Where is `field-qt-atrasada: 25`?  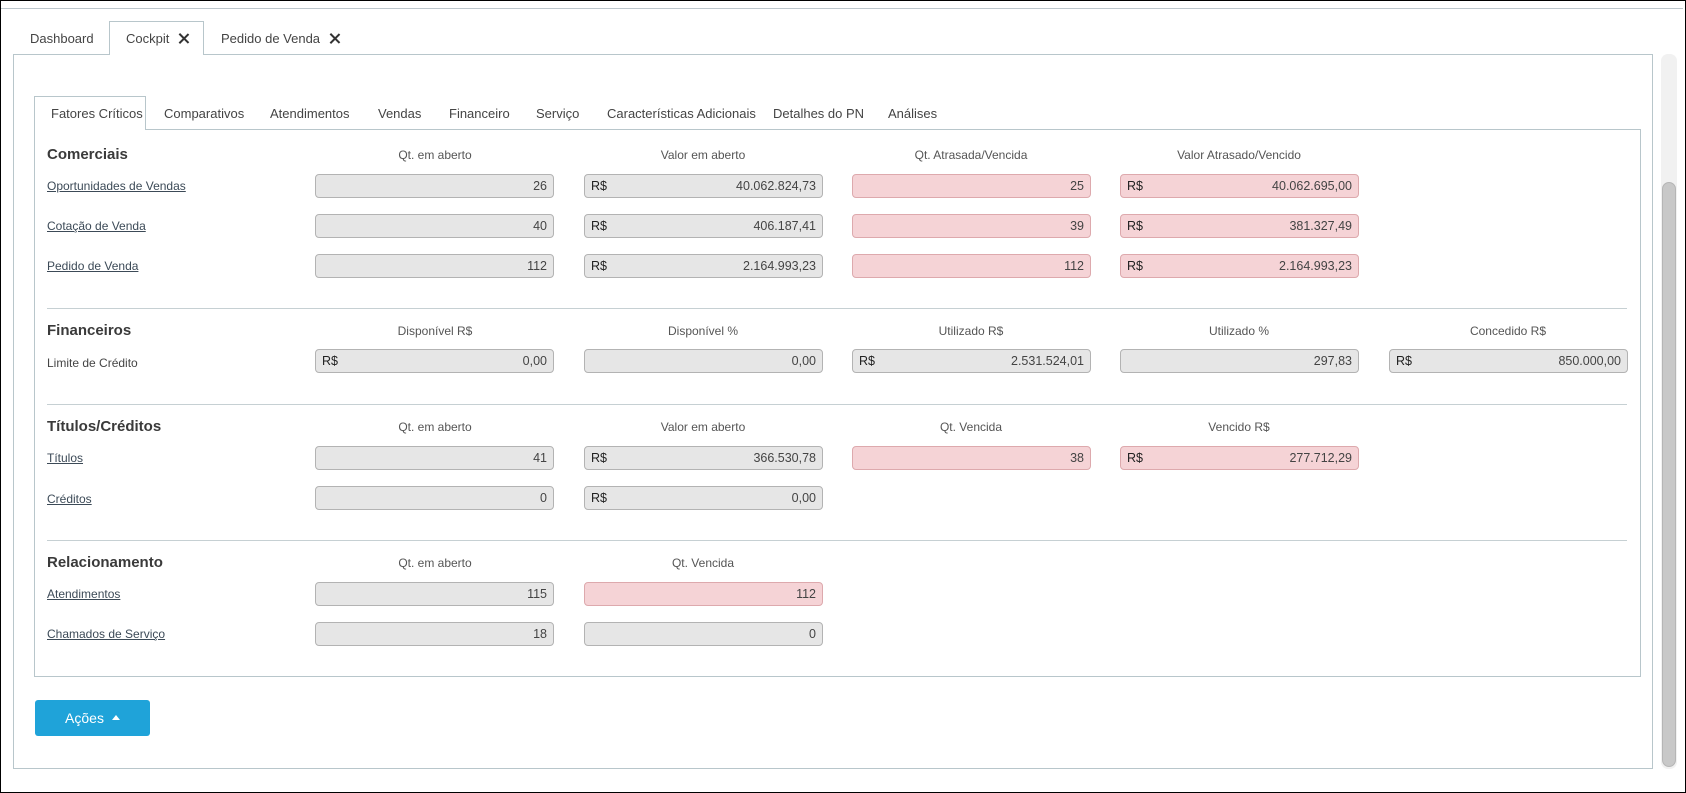 field-qt-atrasada: 25 is located at coordinates (971, 186).